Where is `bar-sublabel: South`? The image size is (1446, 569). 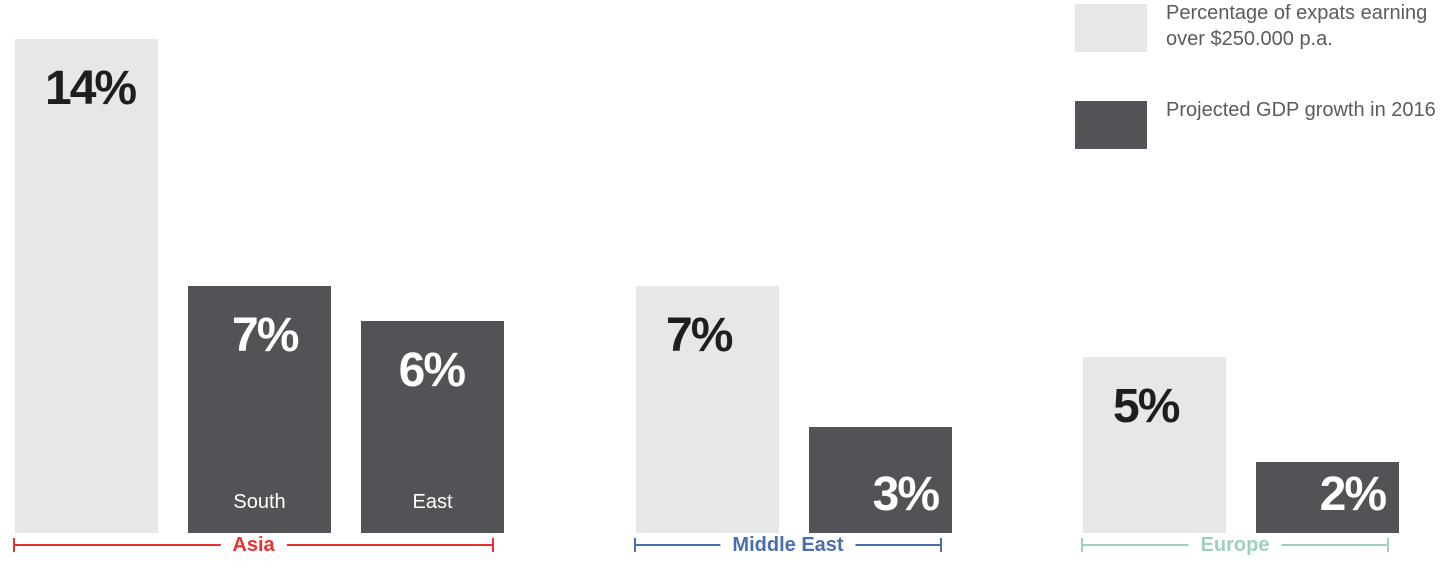
bar-sublabel: South is located at coordinates (259, 501).